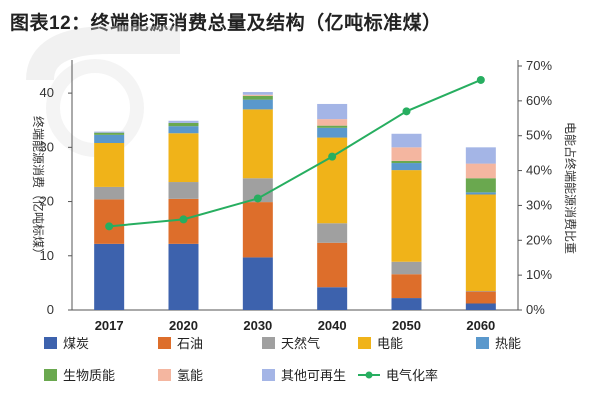  What do you see at coordinates (412, 375) in the screenshot?
I see `legend-label: 电气化率` at bounding box center [412, 375].